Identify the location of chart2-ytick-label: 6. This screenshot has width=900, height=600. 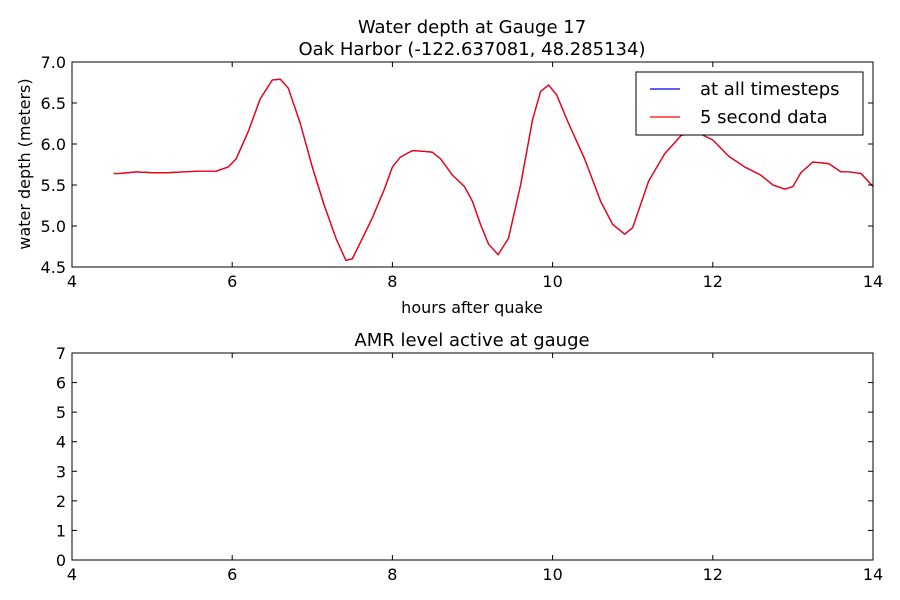
(61, 383).